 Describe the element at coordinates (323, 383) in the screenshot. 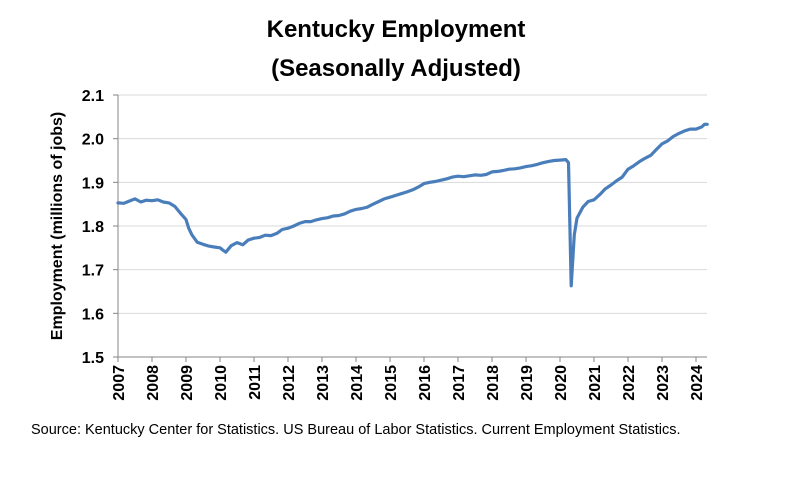

I see `x-tick-label: 2013` at that location.